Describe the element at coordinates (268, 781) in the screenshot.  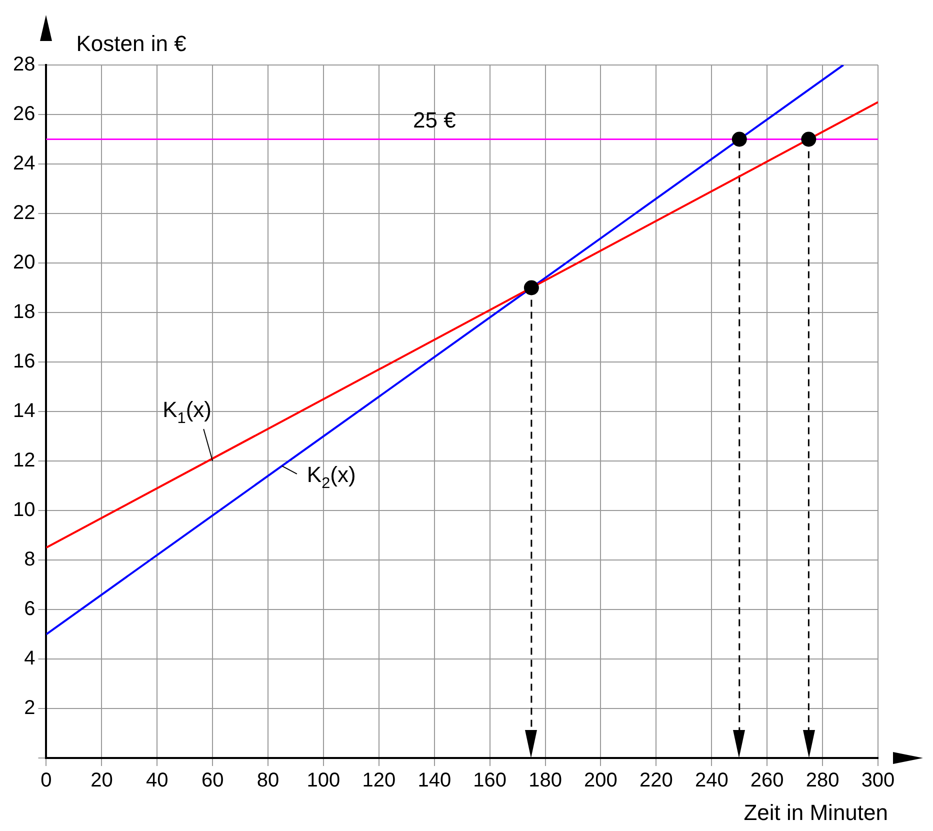
I see `x-tick-label: 80` at that location.